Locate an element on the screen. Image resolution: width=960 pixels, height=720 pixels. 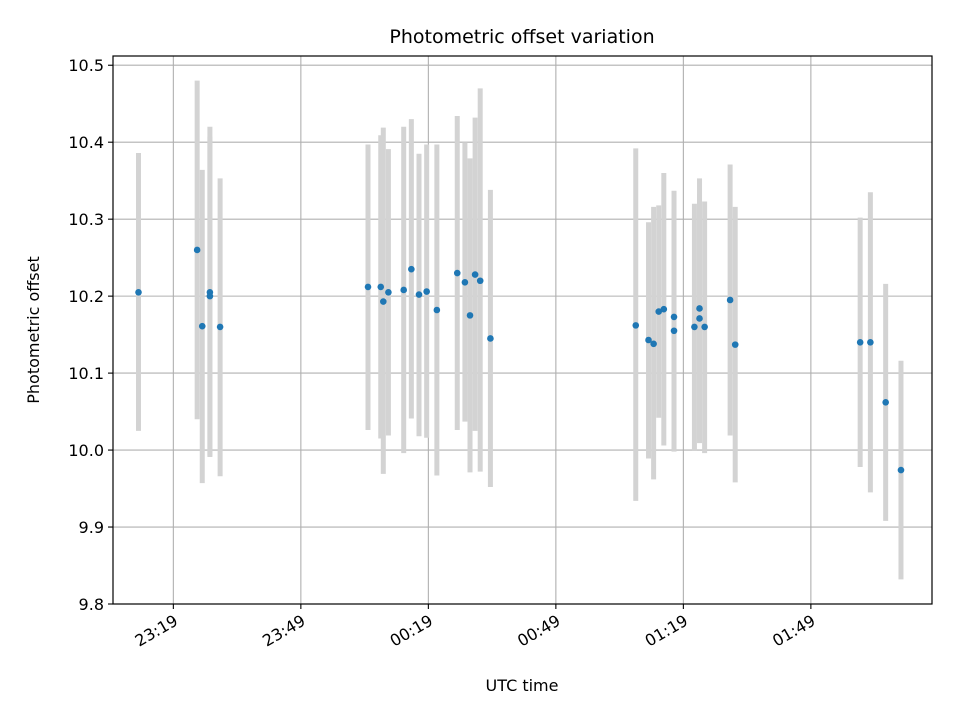
y-axis: 9.8 9.9 10.0 10.1 10.2 10.3 10.4 10.5 is located at coordinates (90, 335).